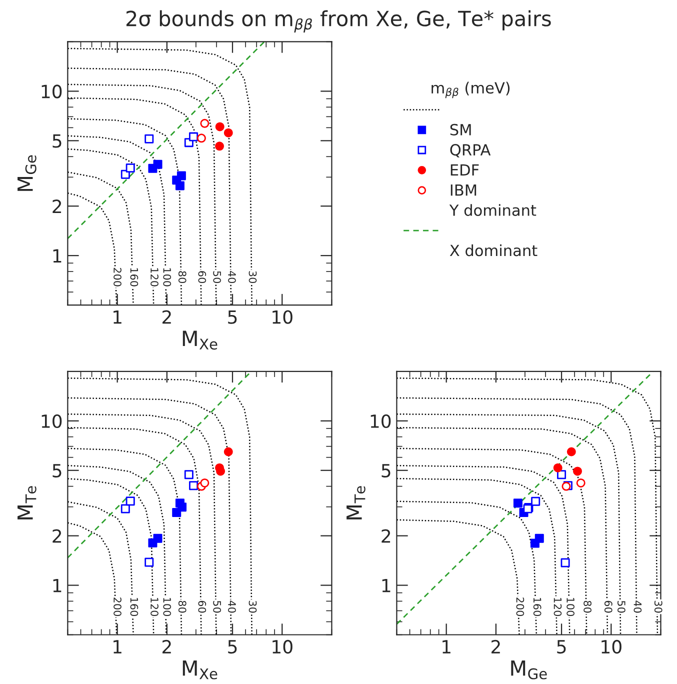 The height and width of the screenshot is (684, 677). I want to click on chart-title: 2σ bounds on m$_{ββ}$ from Xe, Ge, Te* pairs, so click(338, 21).